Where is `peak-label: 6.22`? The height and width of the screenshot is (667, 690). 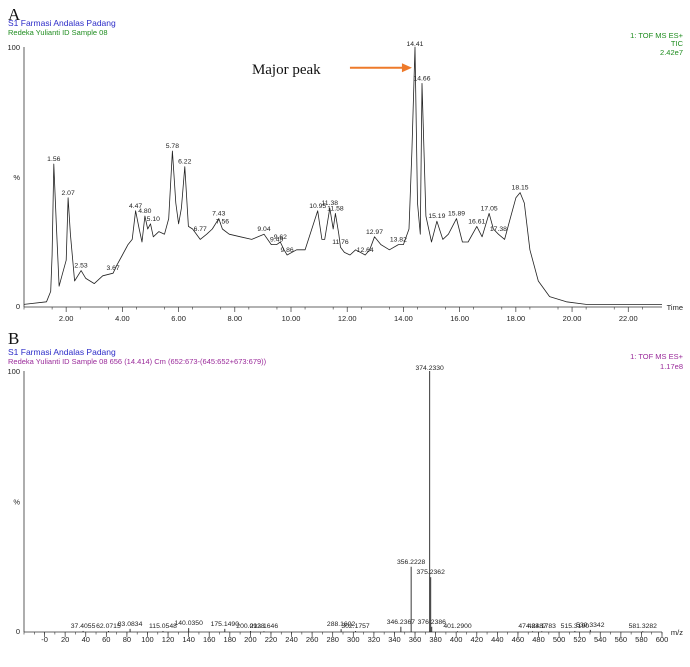
peak-label: 6.22 is located at coordinates (184, 162).